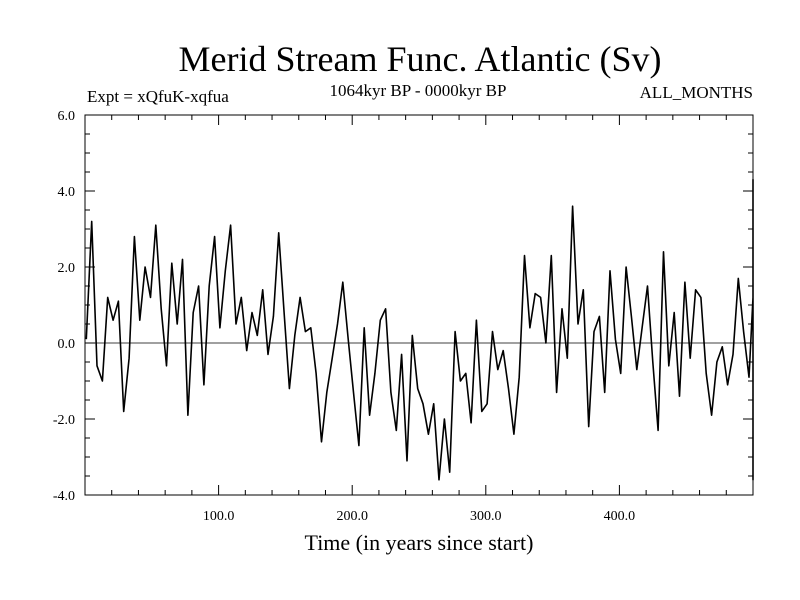  I want to click on x-axis-label: Time (in years since start), so click(419, 542).